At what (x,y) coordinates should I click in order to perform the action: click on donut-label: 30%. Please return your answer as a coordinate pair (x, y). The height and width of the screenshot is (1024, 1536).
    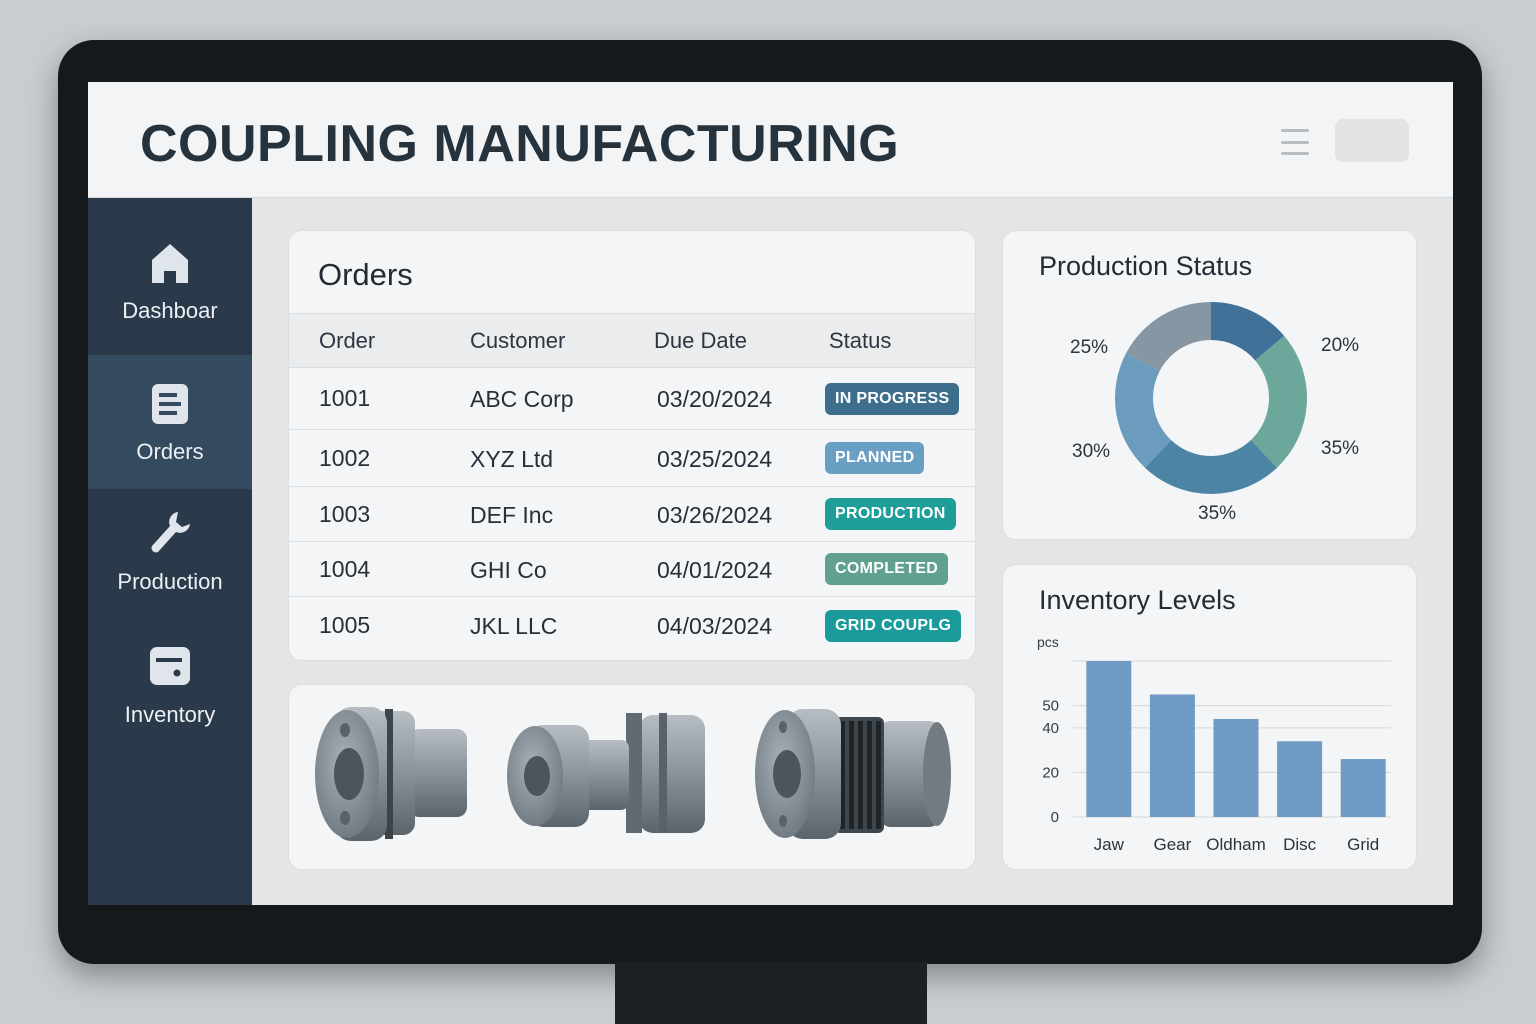
    Looking at the image, I should click on (1091, 451).